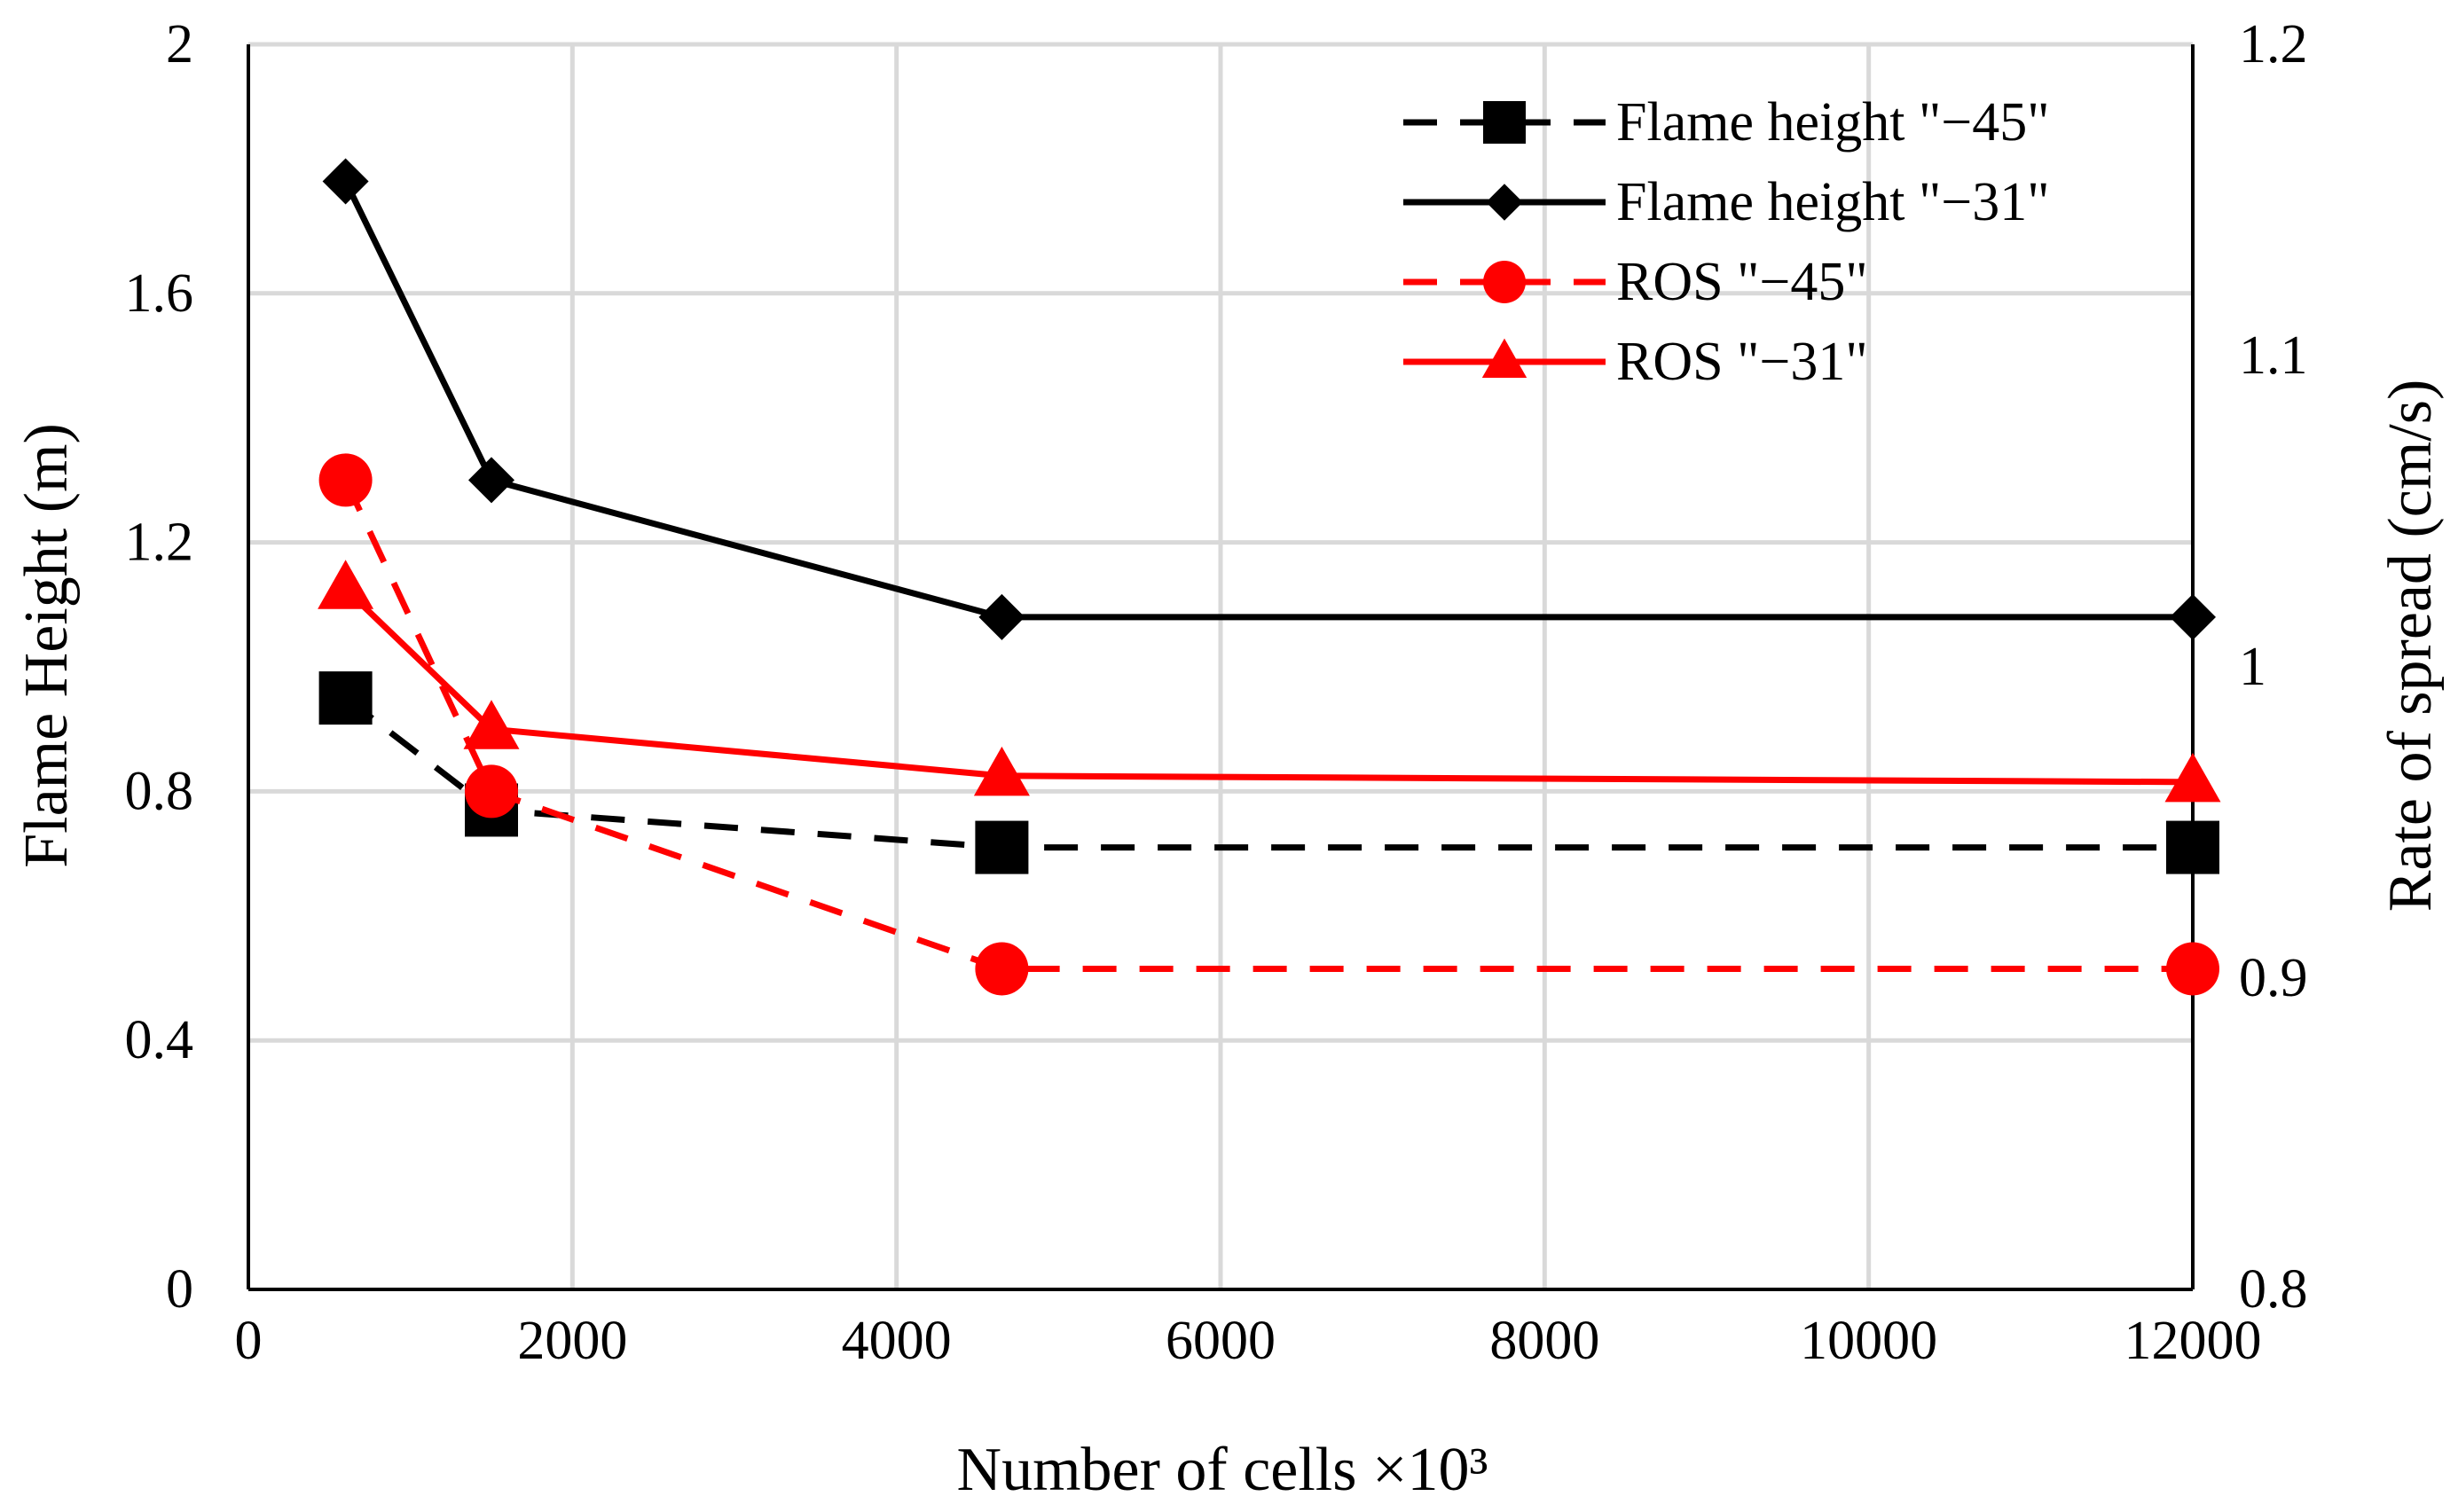  What do you see at coordinates (1742, 282) in the screenshot?
I see `legend-label: ROS "−45"` at bounding box center [1742, 282].